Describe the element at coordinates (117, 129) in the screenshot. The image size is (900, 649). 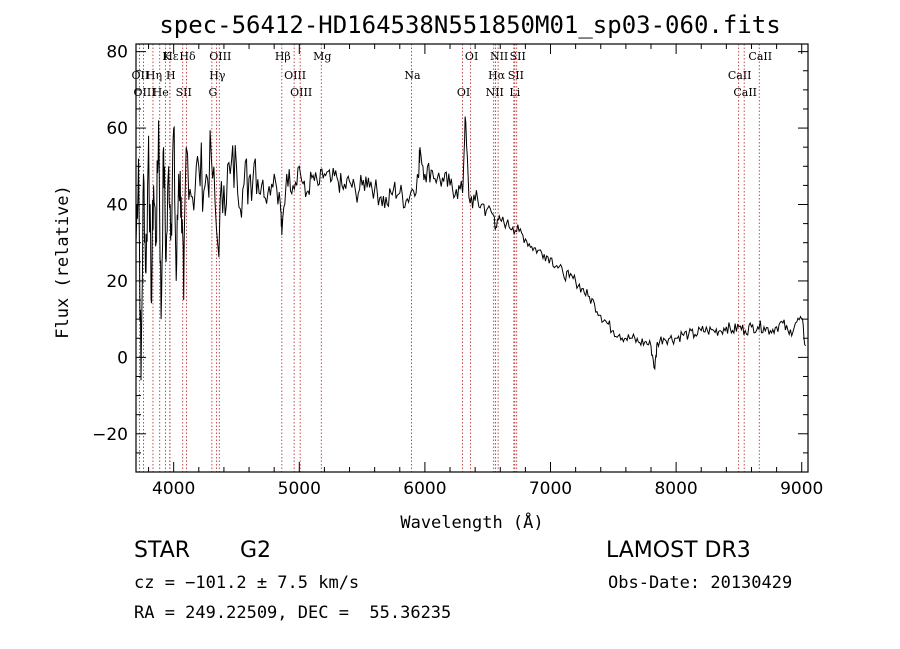
I see `y-tick-label: 60` at that location.